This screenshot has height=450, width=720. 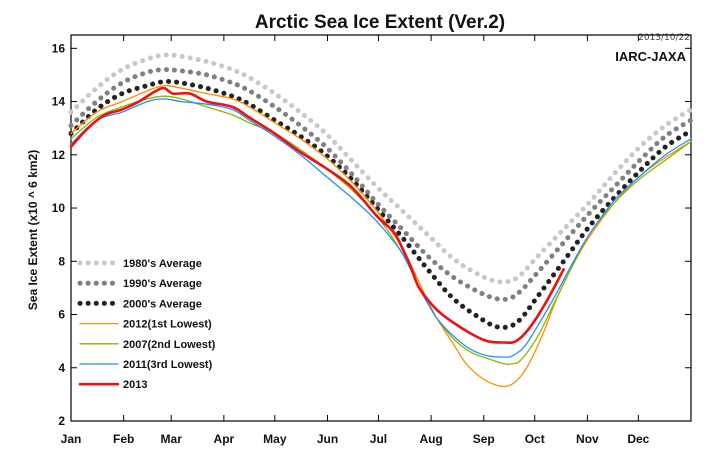 I want to click on x-tick-label-aug: Aug, so click(x=430, y=439).